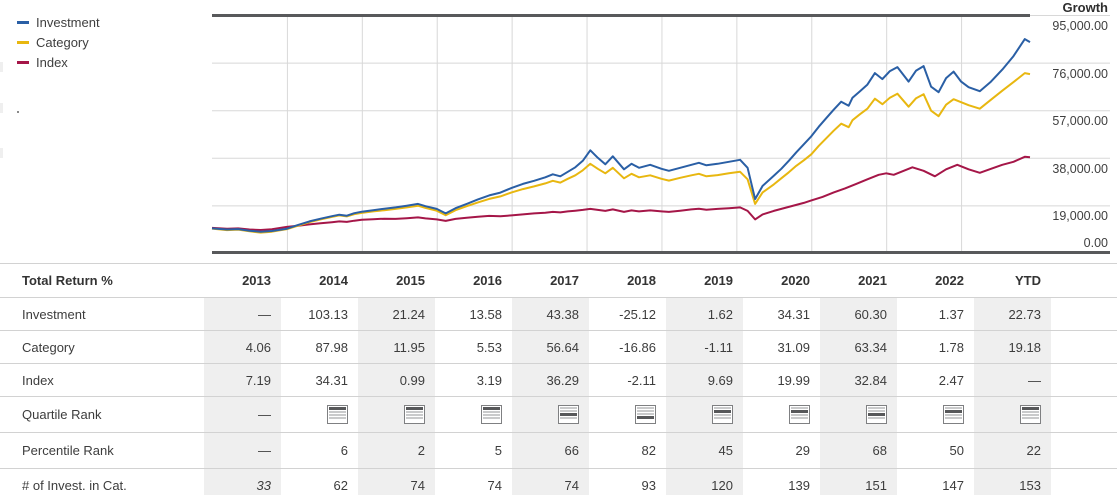  I want to click on column-header-2018: 2018, so click(641, 280).